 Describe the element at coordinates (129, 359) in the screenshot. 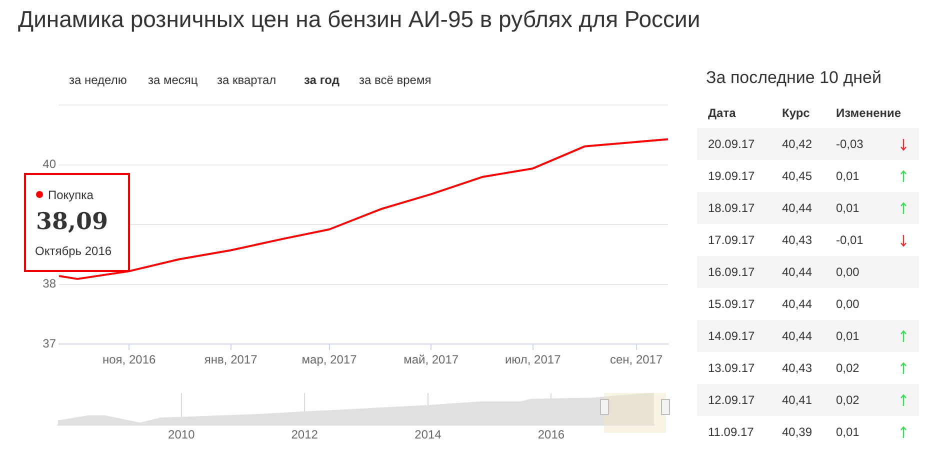

I see `x-tick-label: ноя, 2016` at that location.